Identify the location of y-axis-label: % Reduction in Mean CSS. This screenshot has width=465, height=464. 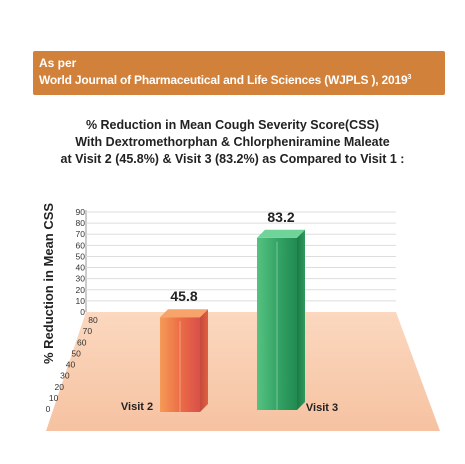
(48, 283).